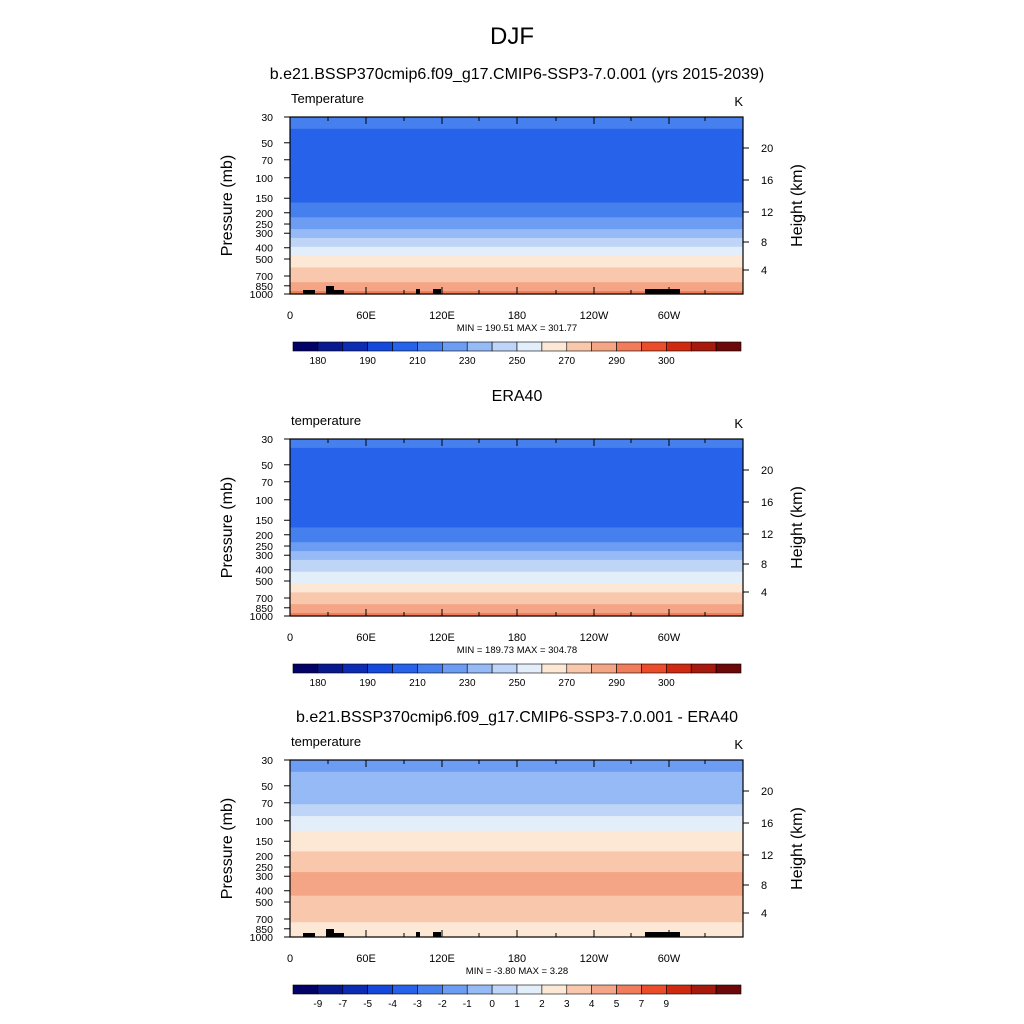 This screenshot has height=1024, width=1024. I want to click on colorbar-label: -2, so click(442, 1004).